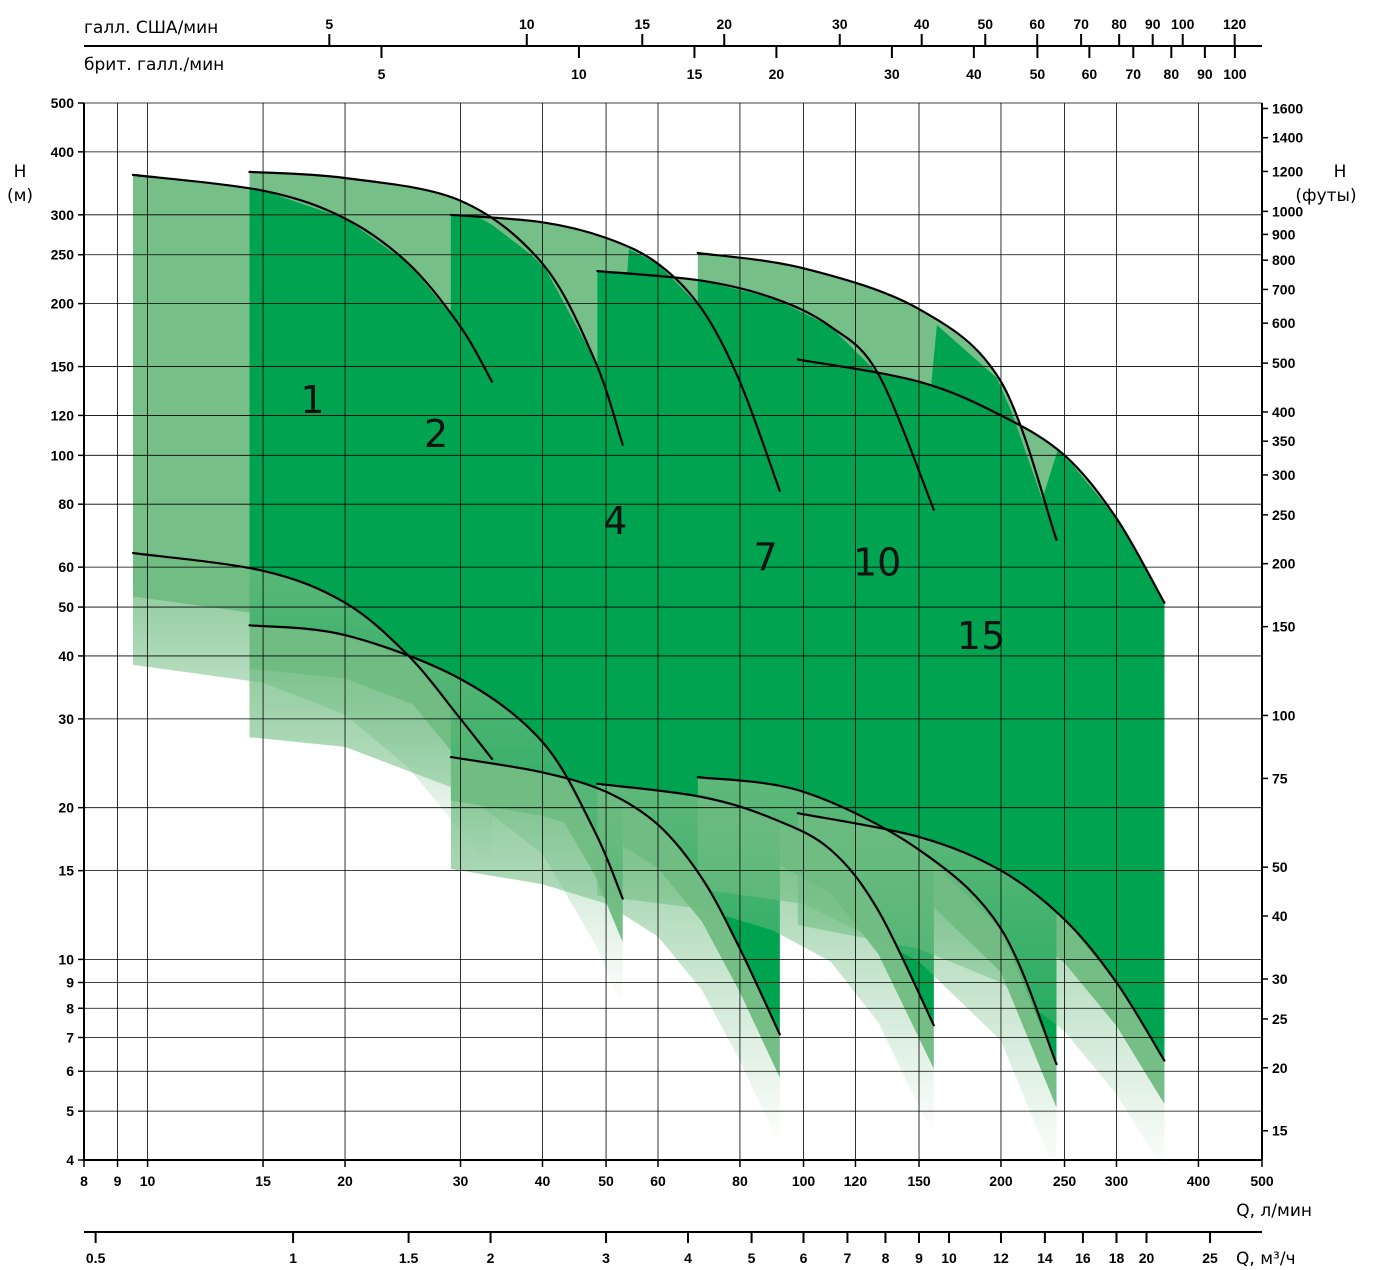 The width and height of the screenshot is (1373, 1270). I want to click on series-label-1: 1, so click(312, 400).